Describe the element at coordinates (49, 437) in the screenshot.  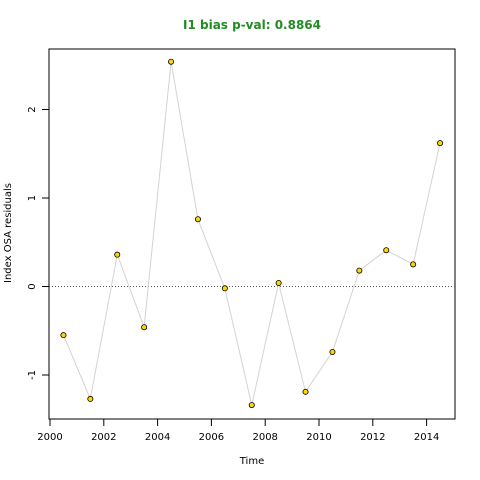
I see `x-tick-label: 2000` at that location.